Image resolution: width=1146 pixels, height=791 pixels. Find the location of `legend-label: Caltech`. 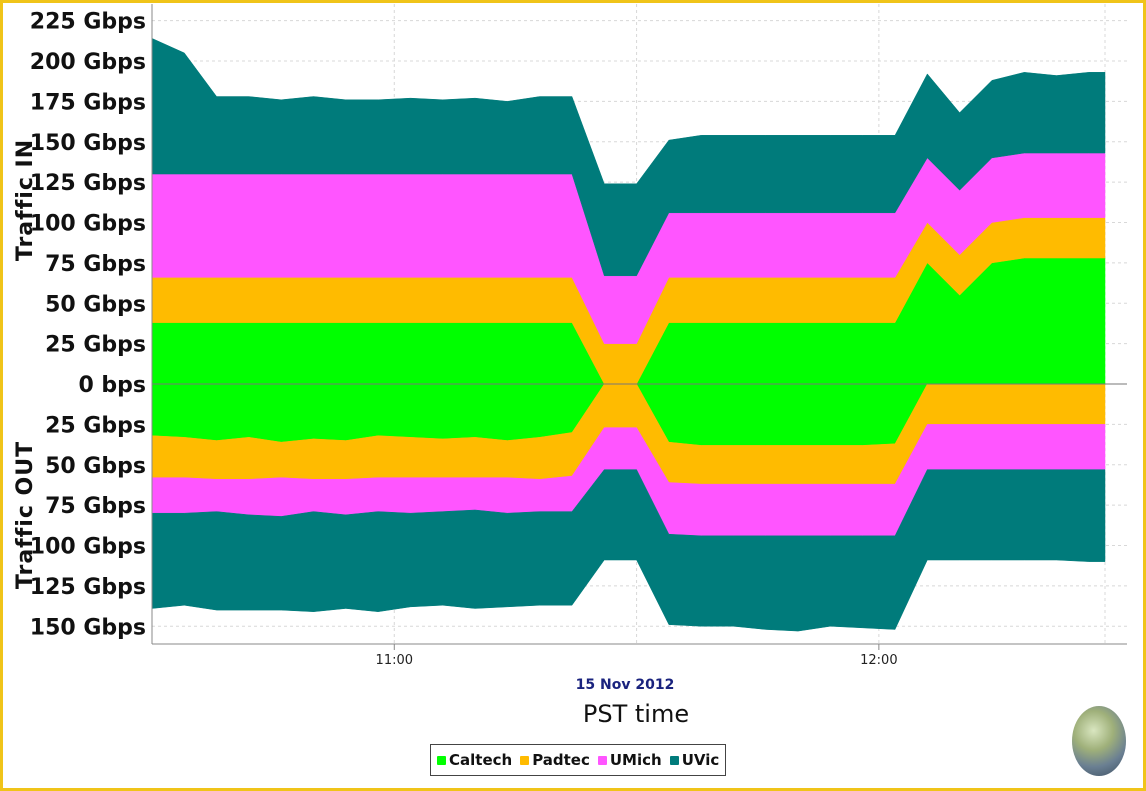

legend-label: Caltech is located at coordinates (481, 760).